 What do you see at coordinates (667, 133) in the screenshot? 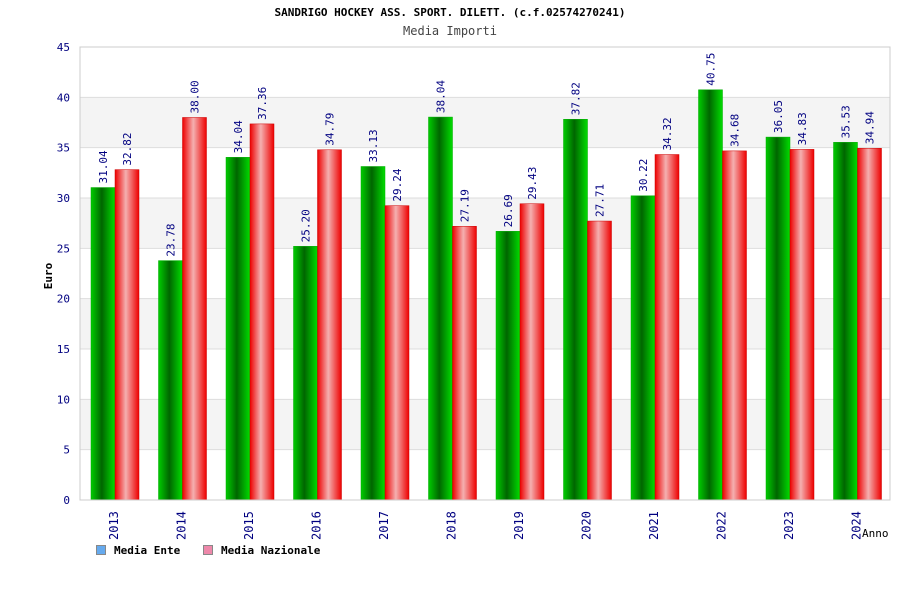
I see `data-label: 34.32` at bounding box center [667, 133].